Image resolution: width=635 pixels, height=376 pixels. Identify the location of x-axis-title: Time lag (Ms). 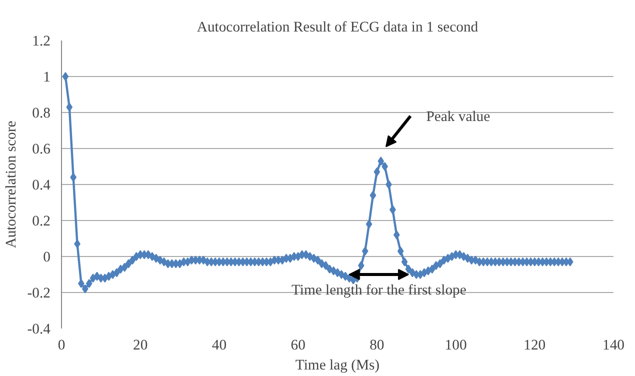
(337, 366).